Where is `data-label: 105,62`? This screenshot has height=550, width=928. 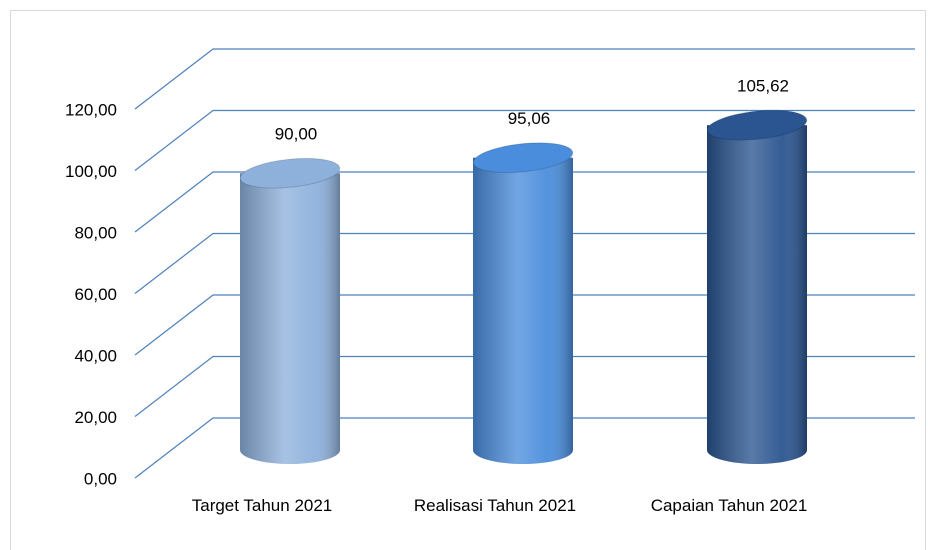
data-label: 105,62 is located at coordinates (763, 86).